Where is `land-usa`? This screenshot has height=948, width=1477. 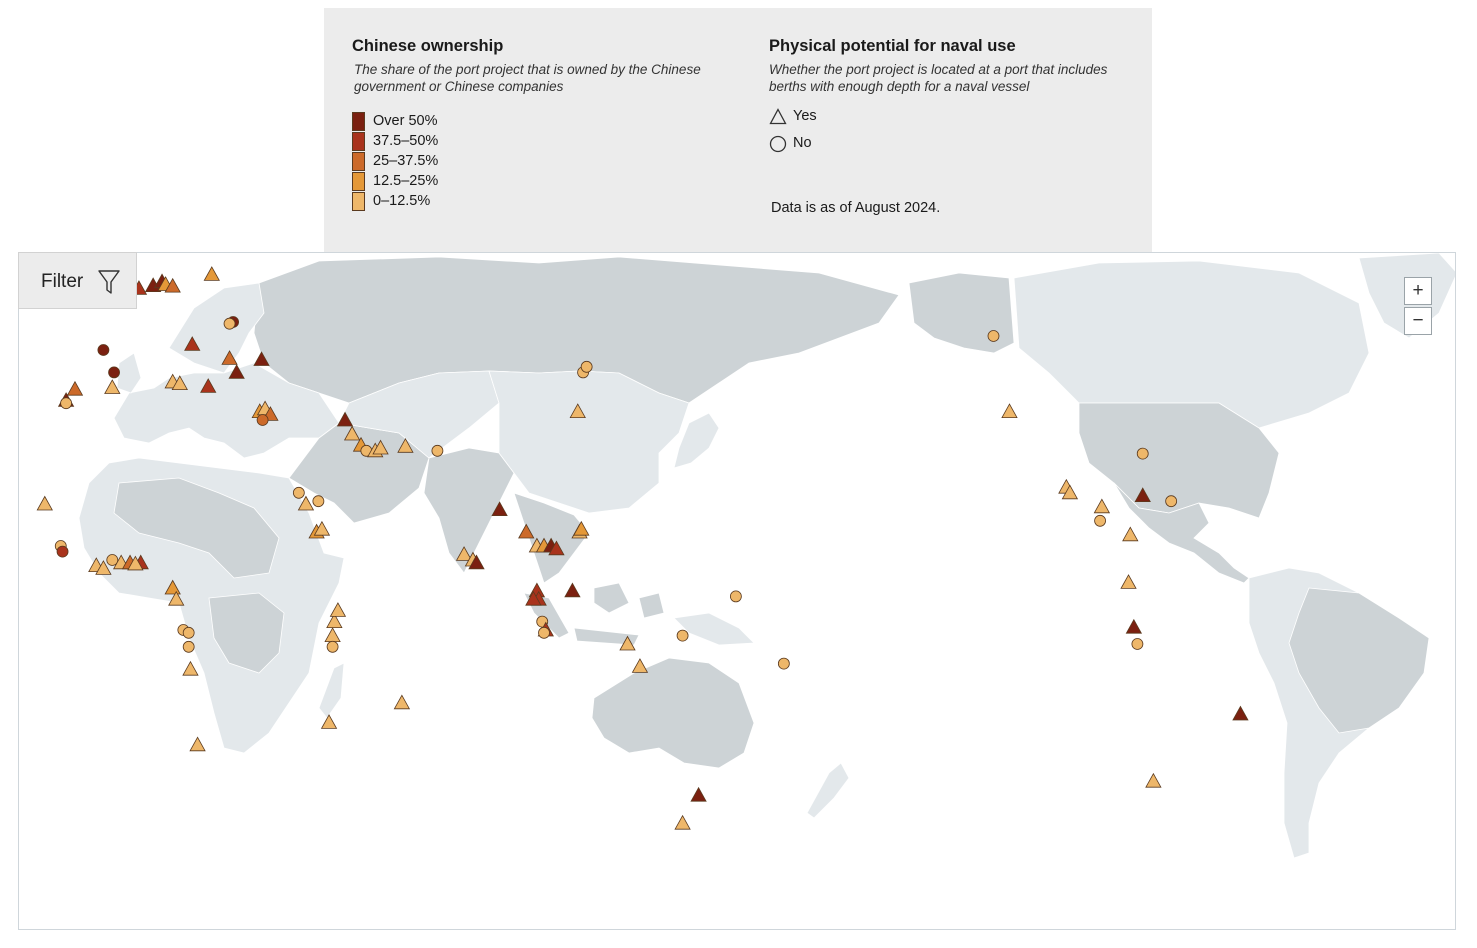 land-usa is located at coordinates (1179, 460).